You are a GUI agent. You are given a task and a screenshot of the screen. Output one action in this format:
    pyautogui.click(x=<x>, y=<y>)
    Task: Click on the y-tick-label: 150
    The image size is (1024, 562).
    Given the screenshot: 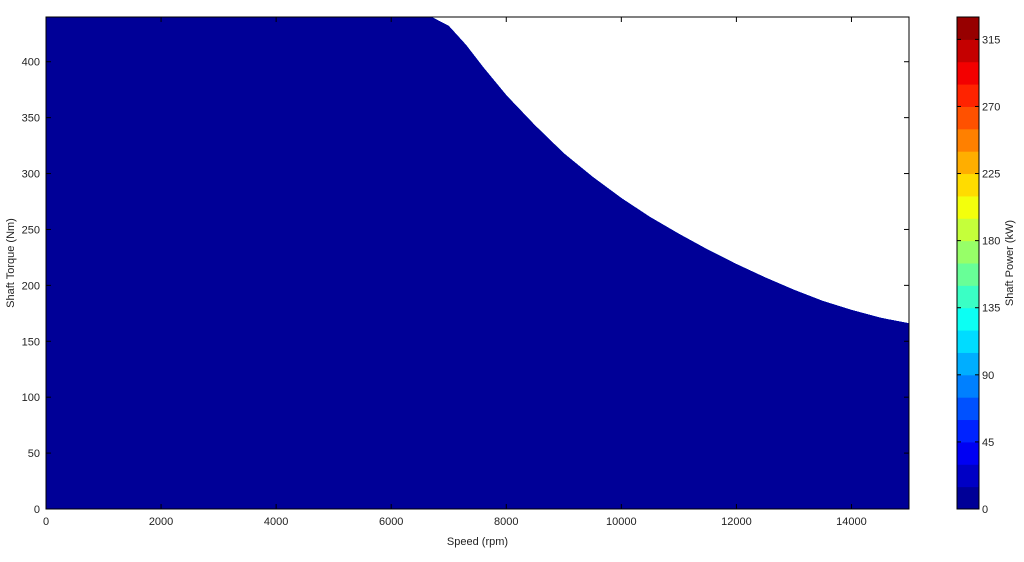 What is the action you would take?
    pyautogui.click(x=31, y=342)
    